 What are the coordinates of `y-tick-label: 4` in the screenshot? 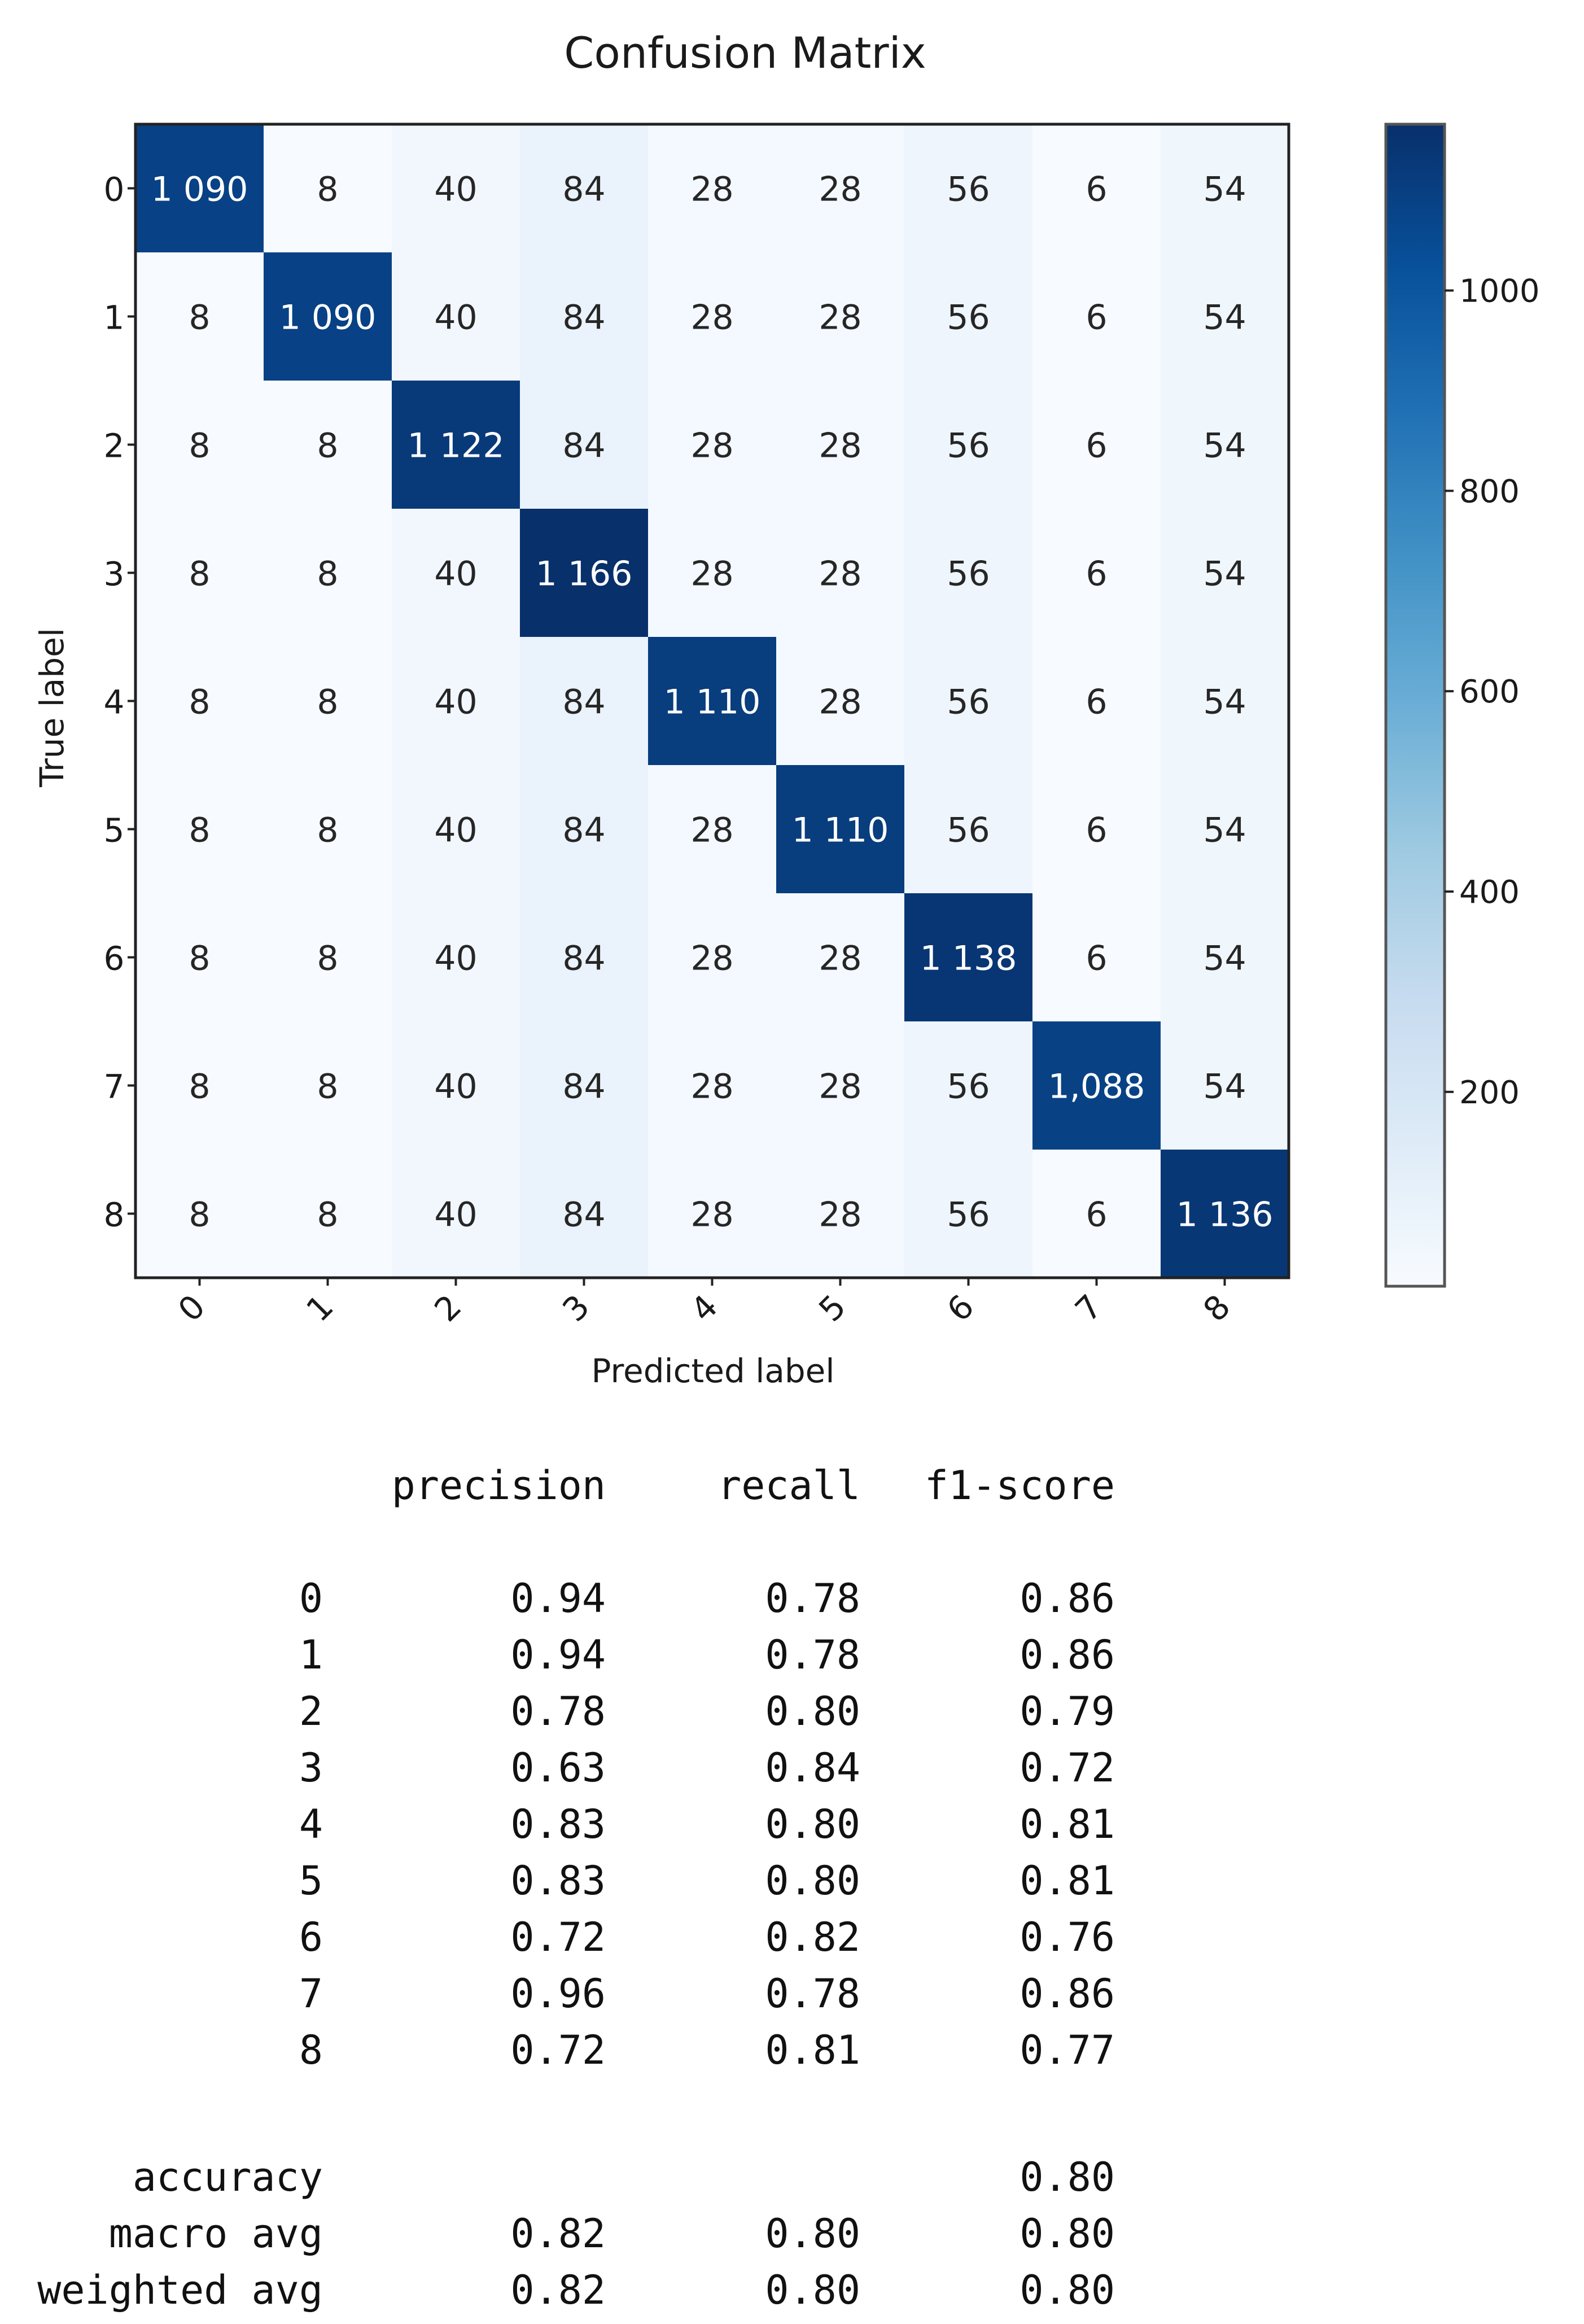 It's located at (114, 702).